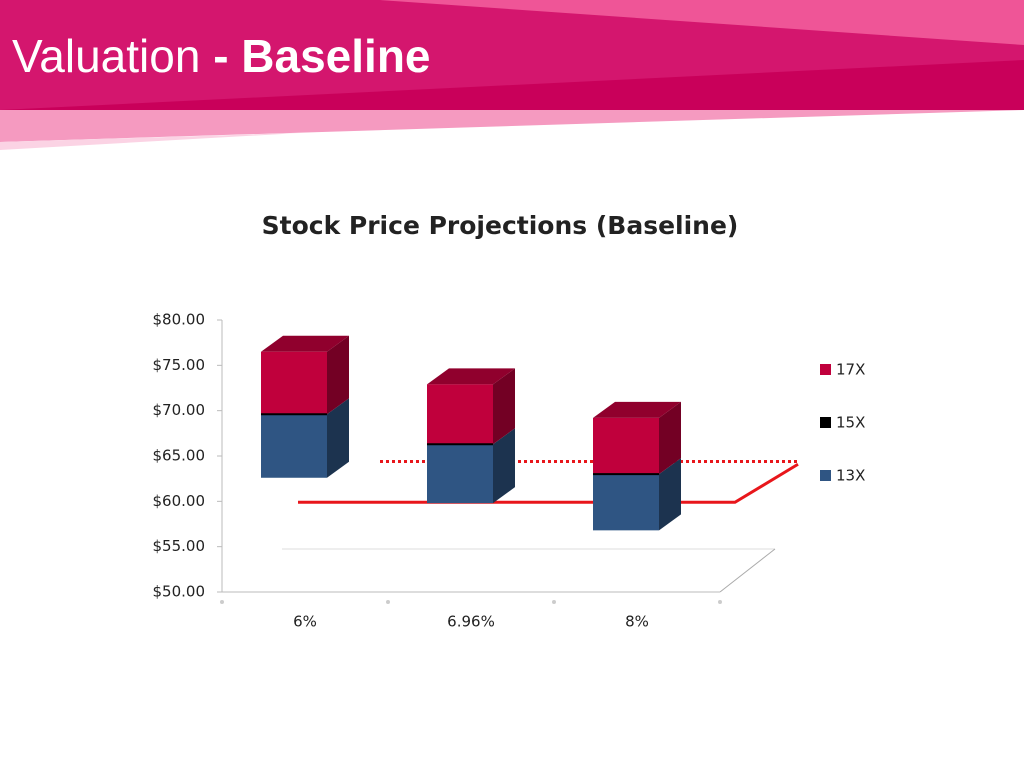  I want to click on y-tick-label: $65.00, so click(179, 456).